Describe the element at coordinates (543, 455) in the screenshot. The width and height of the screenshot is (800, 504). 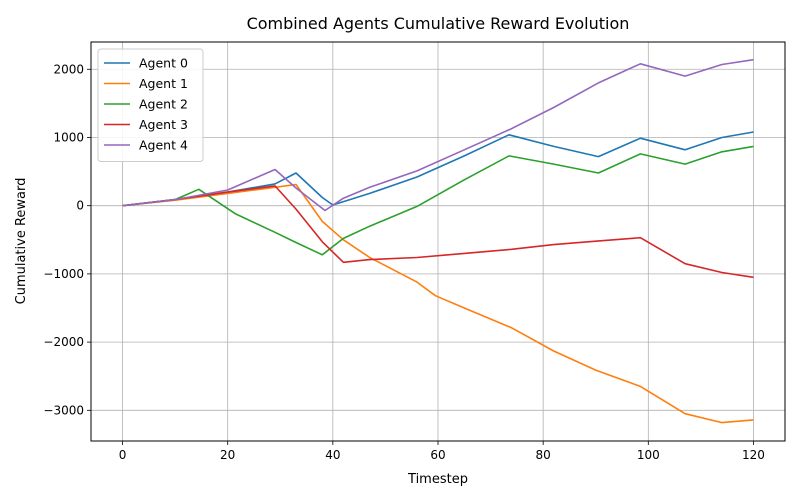
I see `x-tick-label: 80` at that location.